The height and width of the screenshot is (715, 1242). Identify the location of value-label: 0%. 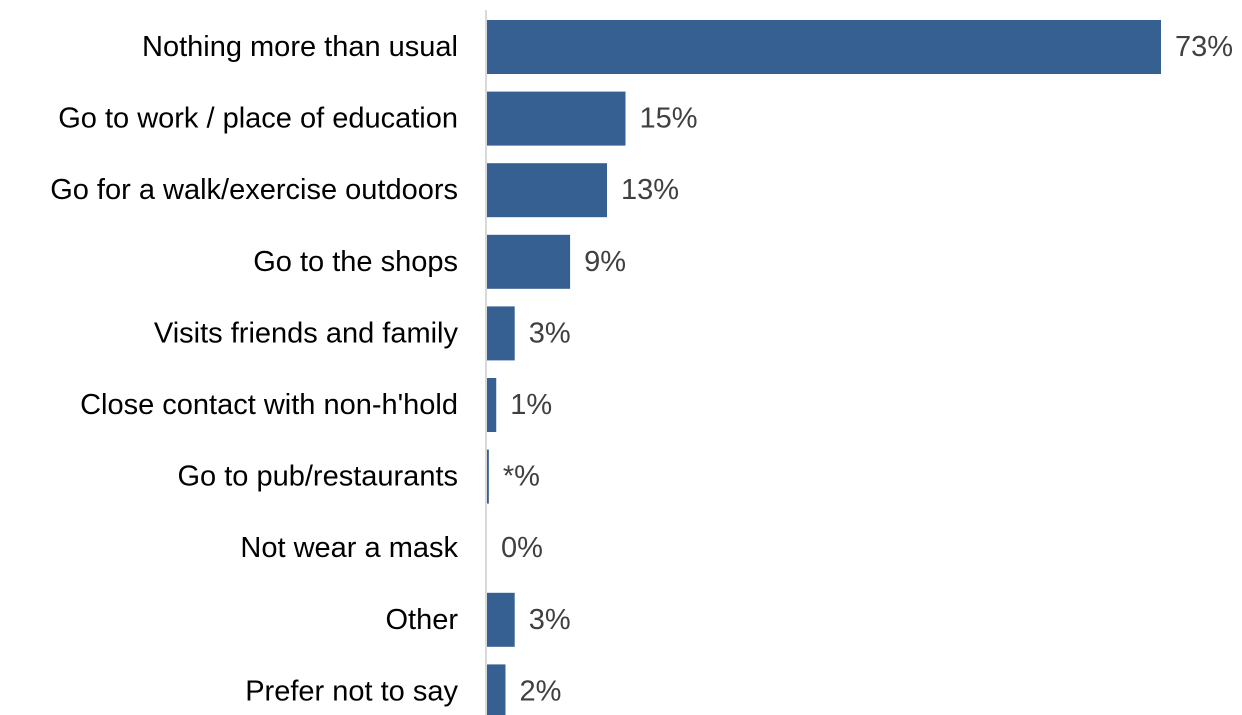
(522, 548).